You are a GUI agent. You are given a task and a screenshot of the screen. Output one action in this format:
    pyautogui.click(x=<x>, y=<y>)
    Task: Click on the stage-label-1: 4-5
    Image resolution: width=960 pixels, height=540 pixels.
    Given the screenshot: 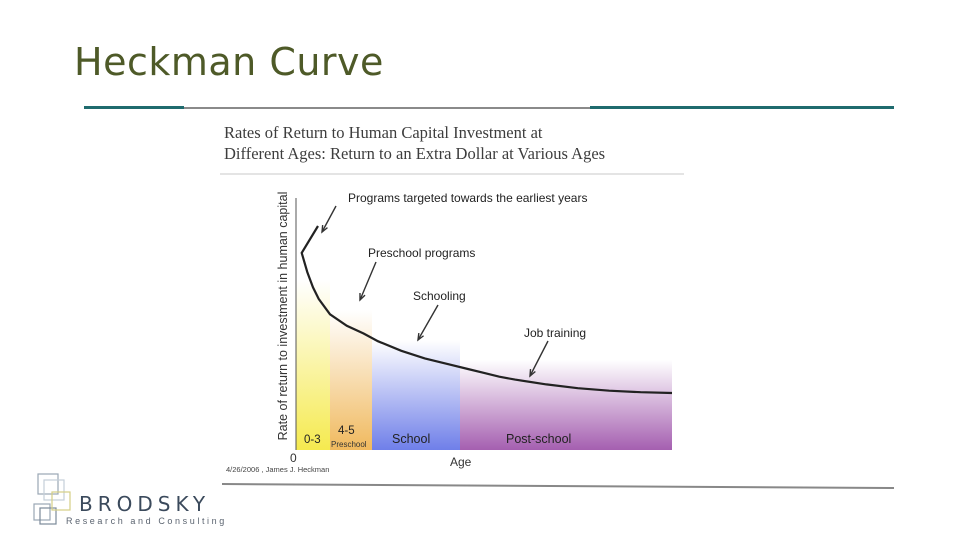 What is the action you would take?
    pyautogui.click(x=346, y=431)
    